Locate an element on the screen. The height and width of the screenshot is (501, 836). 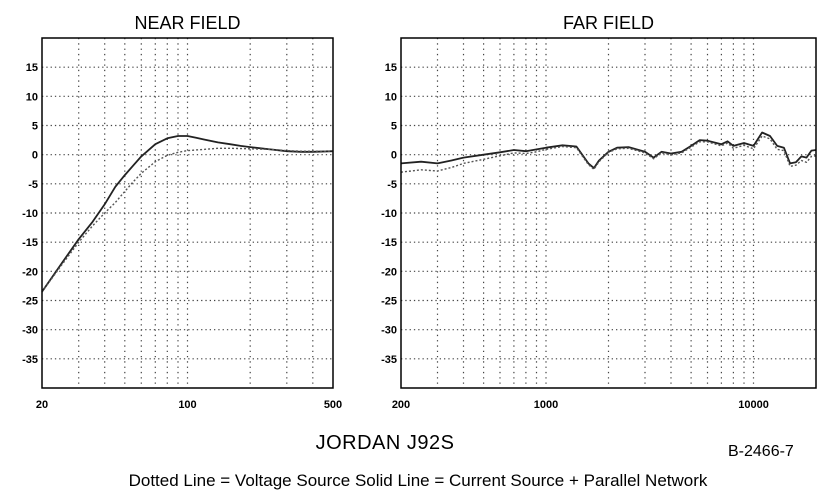
near-y-tick-label: -15 is located at coordinates (30, 243).